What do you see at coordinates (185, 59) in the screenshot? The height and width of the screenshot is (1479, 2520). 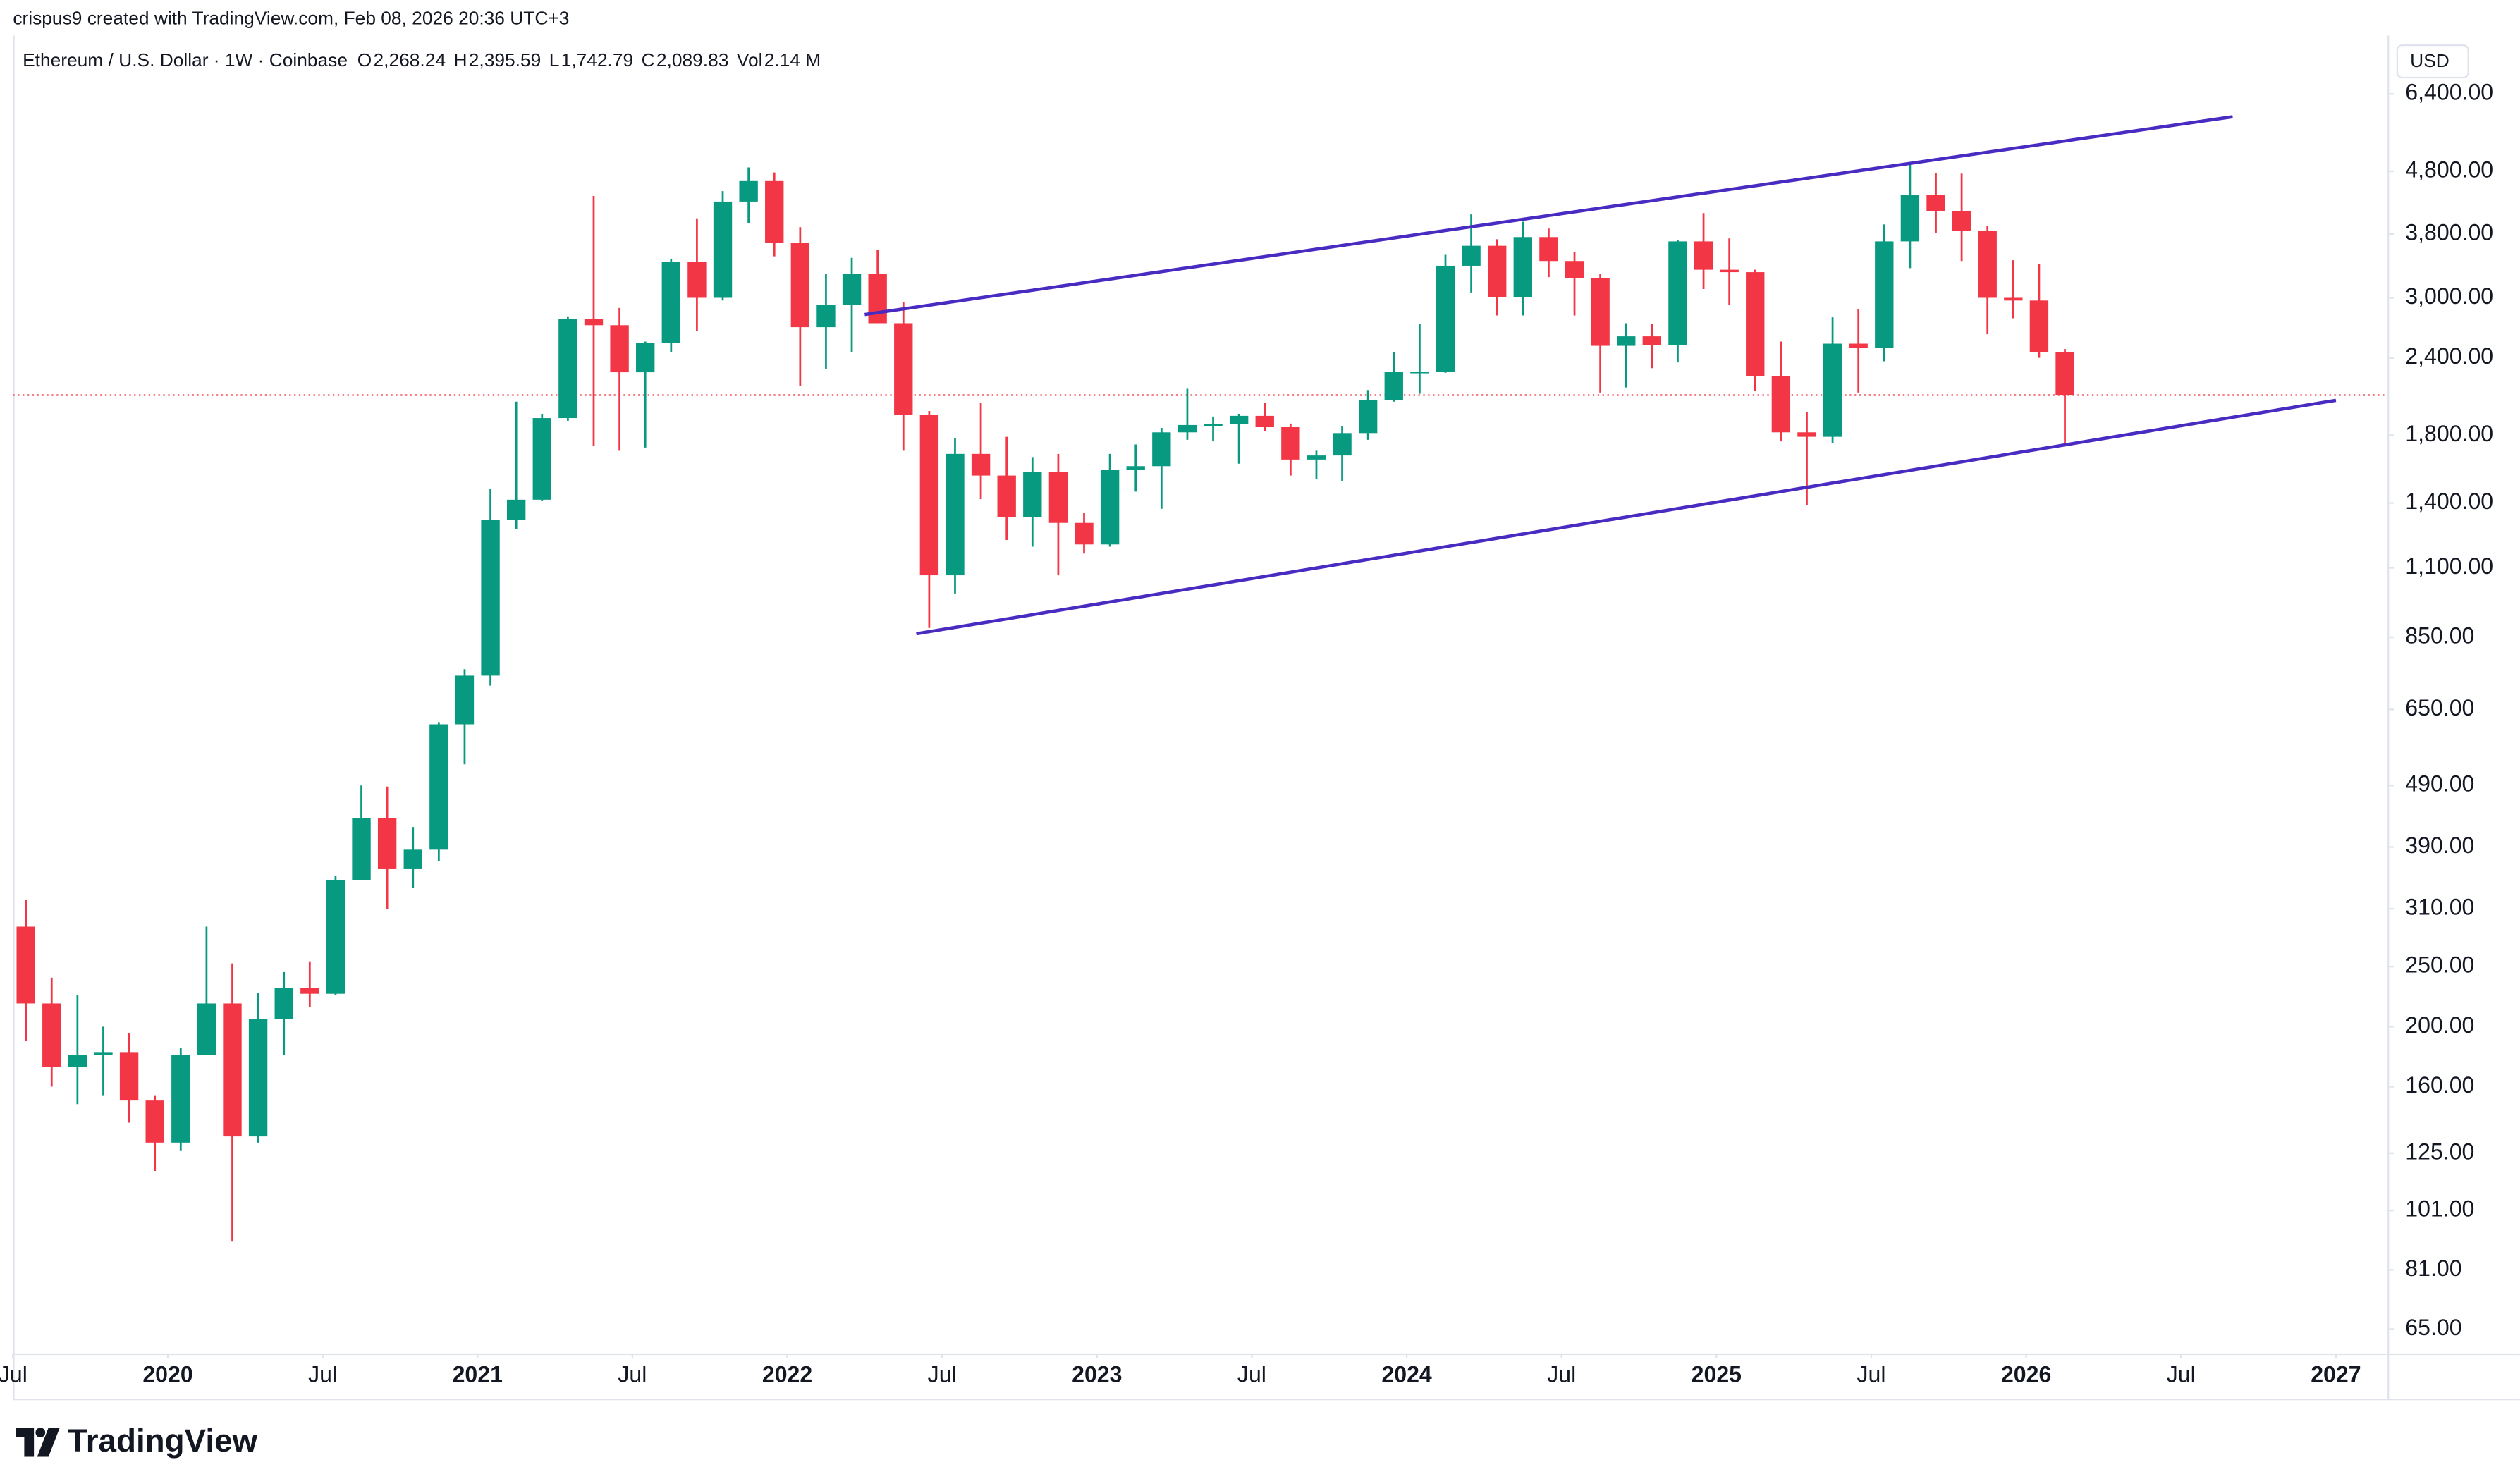 I see `symbol: Ethereum / U.S. Dollar · 1W · Coinbase` at bounding box center [185, 59].